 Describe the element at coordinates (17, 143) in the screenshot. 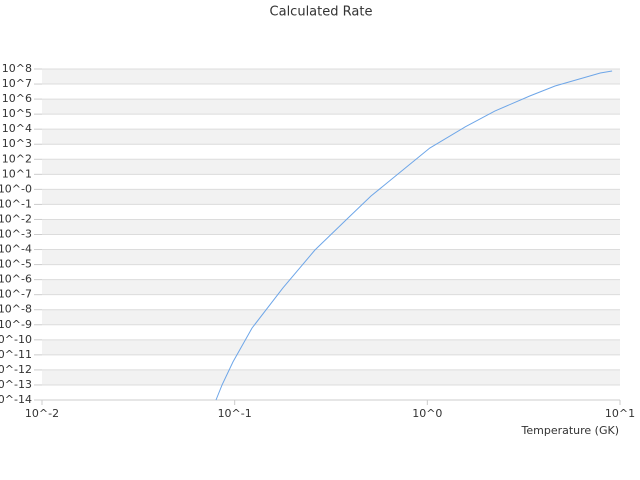

I see `y-tick-label: 10^3` at that location.